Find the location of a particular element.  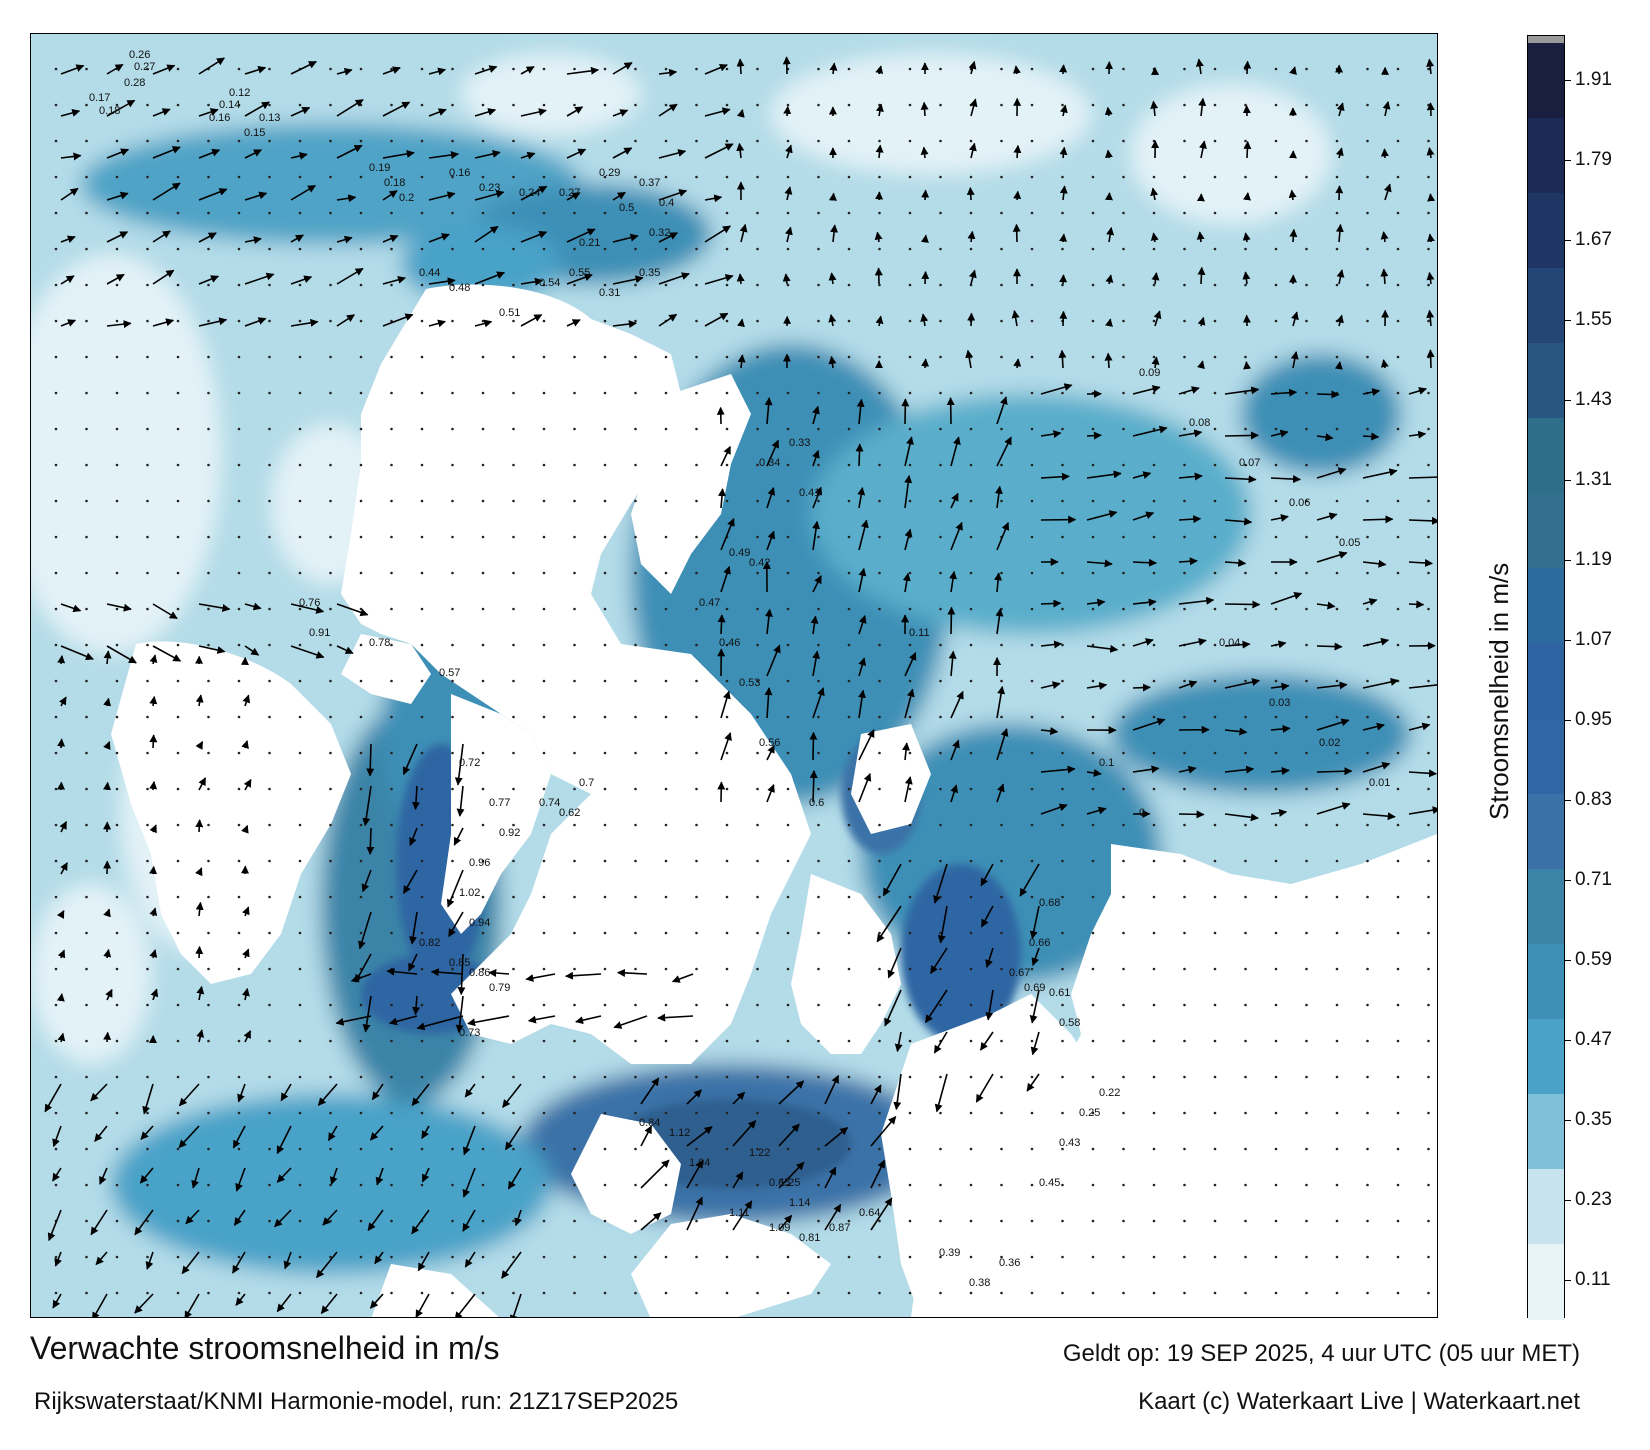

scale-tick-label: 1.67 is located at coordinates (1593, 239).